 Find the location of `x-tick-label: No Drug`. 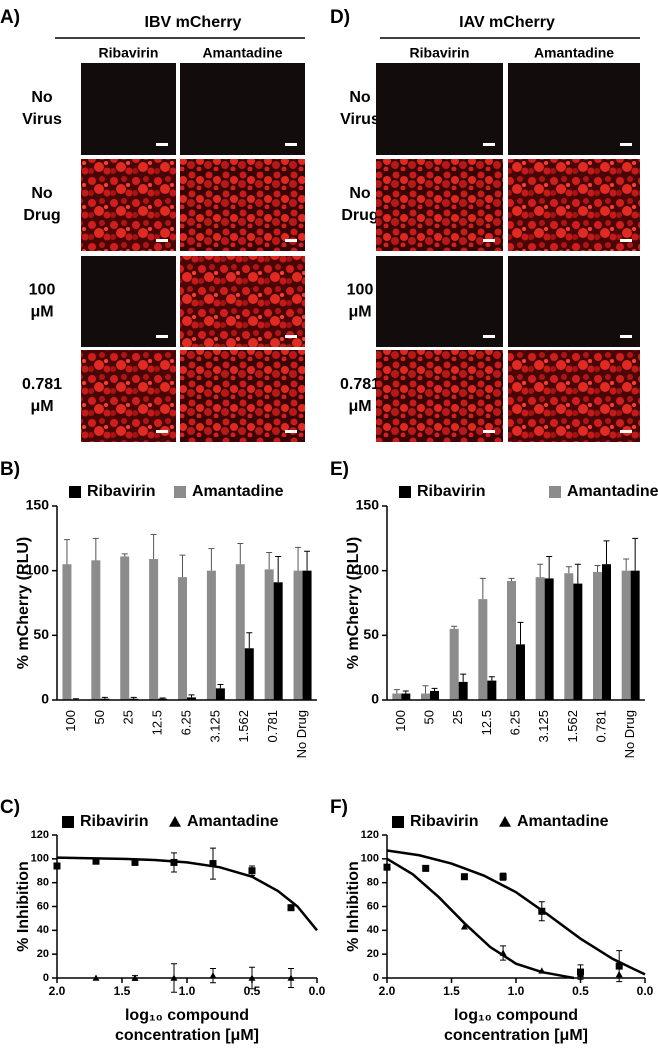

x-tick-label: No Drug is located at coordinates (301, 734).